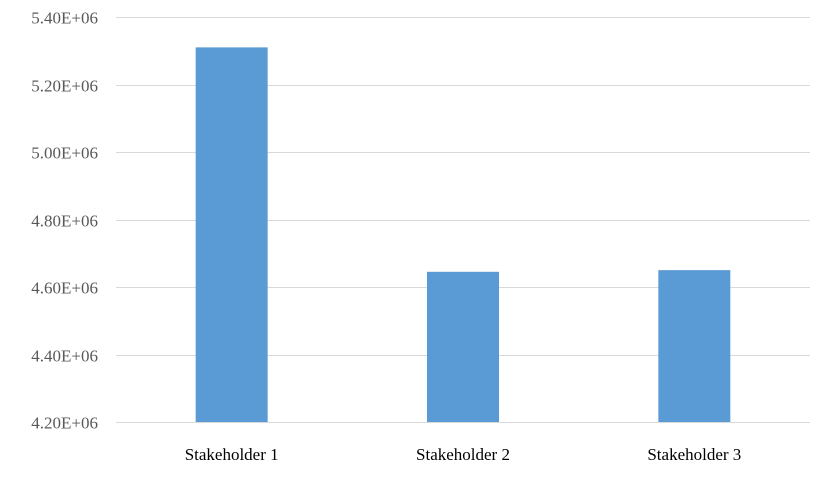 This screenshot has width=837, height=491. What do you see at coordinates (232, 454) in the screenshot?
I see `category-label: Stakeholder 1` at bounding box center [232, 454].